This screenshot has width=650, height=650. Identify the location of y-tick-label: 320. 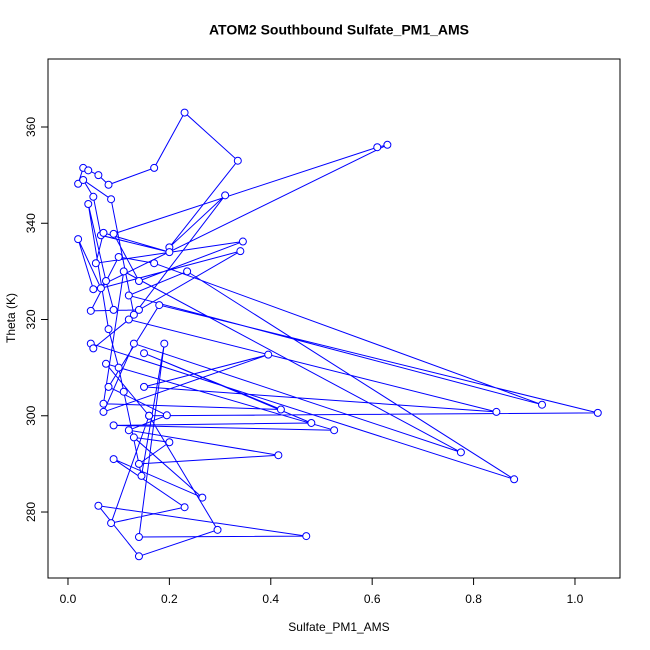
(31, 319).